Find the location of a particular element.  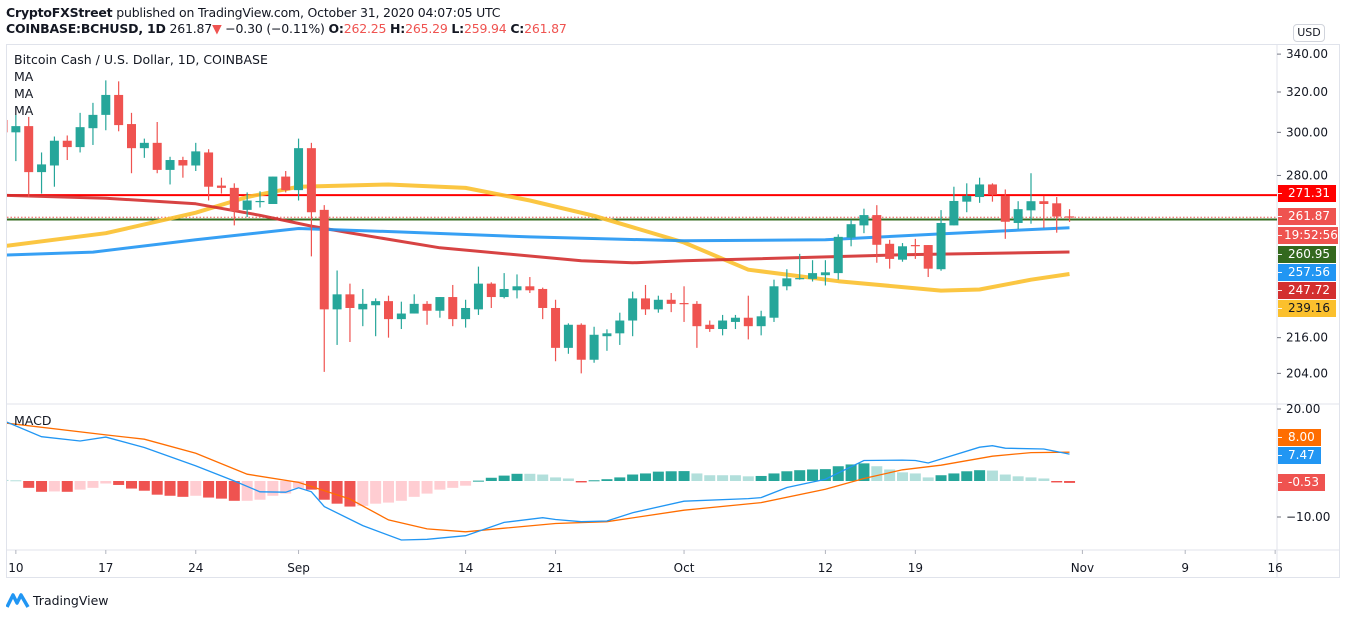

tradingview-logo: TradingView is located at coordinates (57, 600).